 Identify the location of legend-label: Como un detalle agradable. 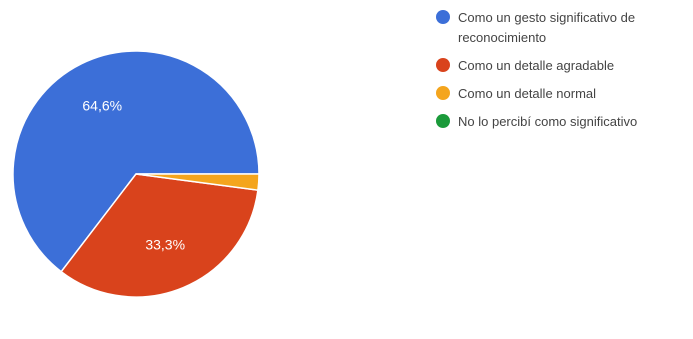
(536, 65).